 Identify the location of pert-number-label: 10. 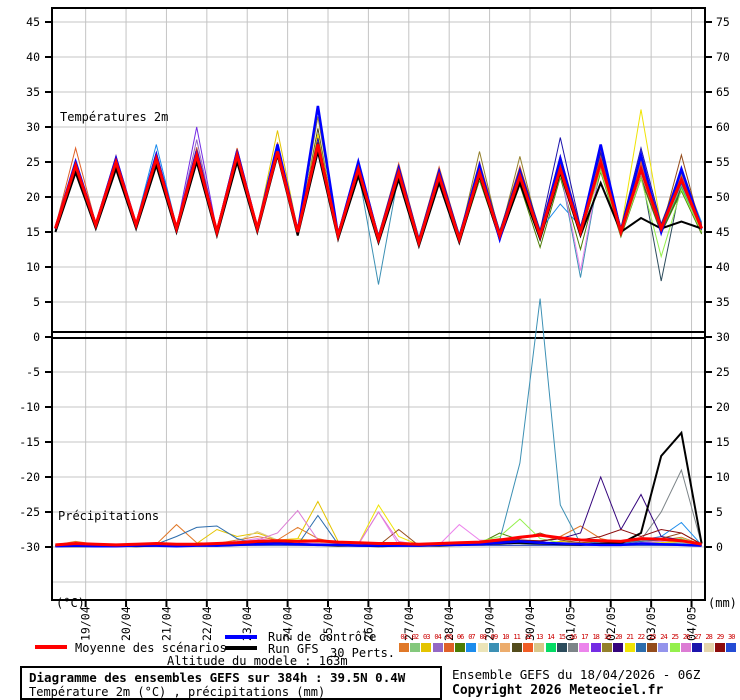
(506, 637).